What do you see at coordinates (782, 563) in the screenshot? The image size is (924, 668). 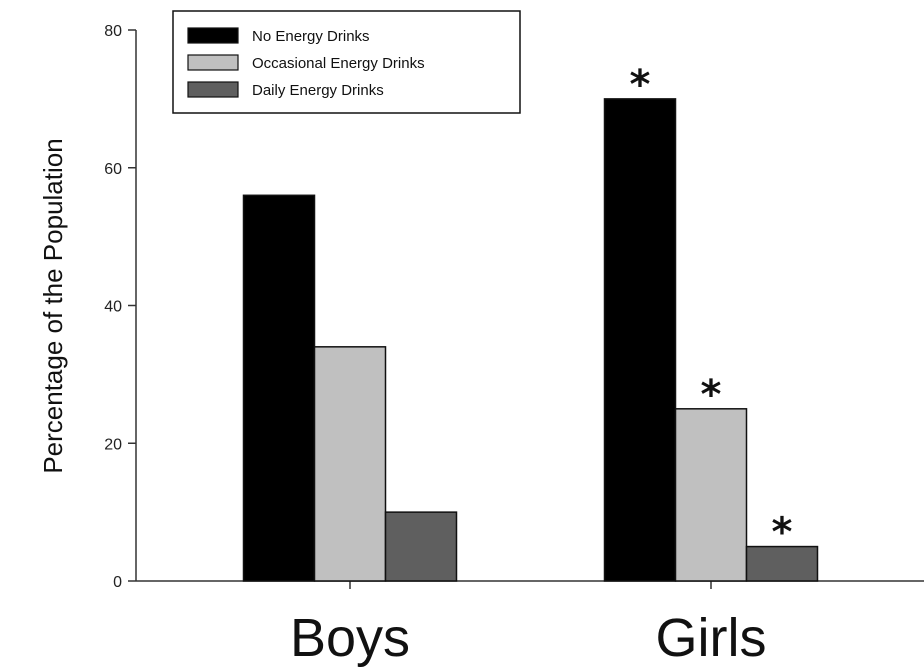 I see `bar-girls-daily-energy-drinks` at bounding box center [782, 563].